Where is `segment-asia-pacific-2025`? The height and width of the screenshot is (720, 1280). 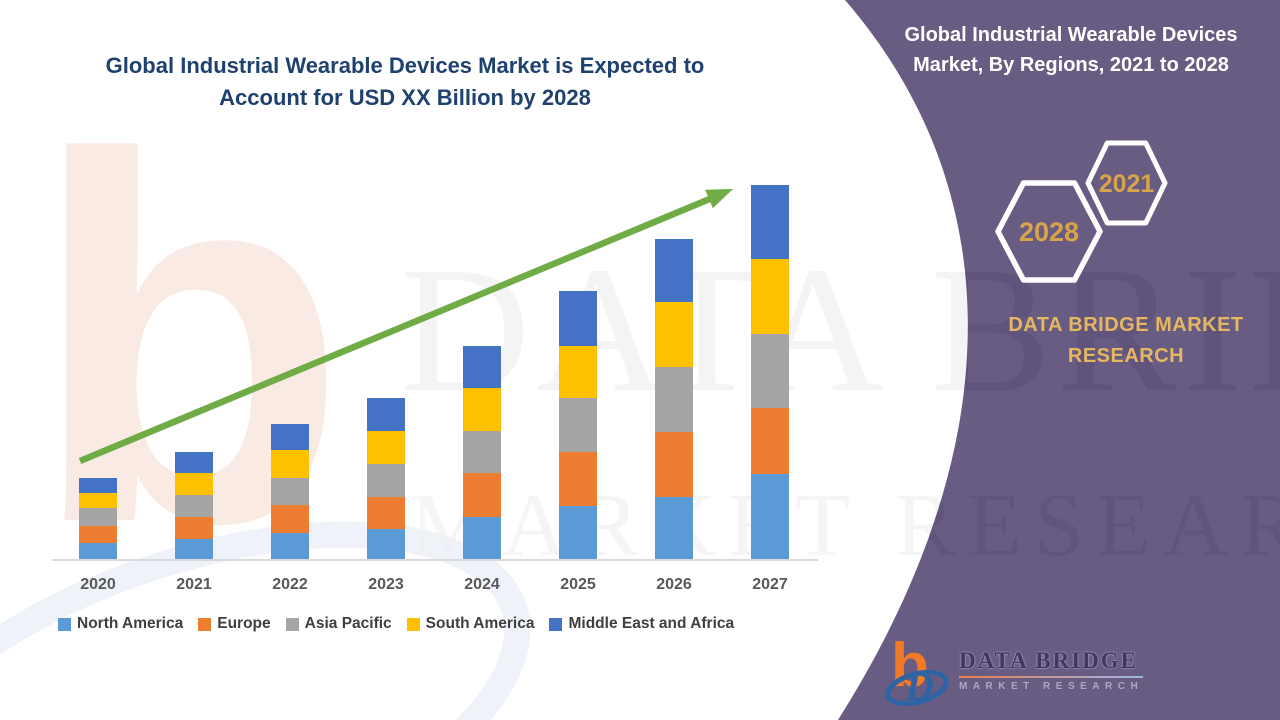
segment-asia-pacific-2025 is located at coordinates (578, 425).